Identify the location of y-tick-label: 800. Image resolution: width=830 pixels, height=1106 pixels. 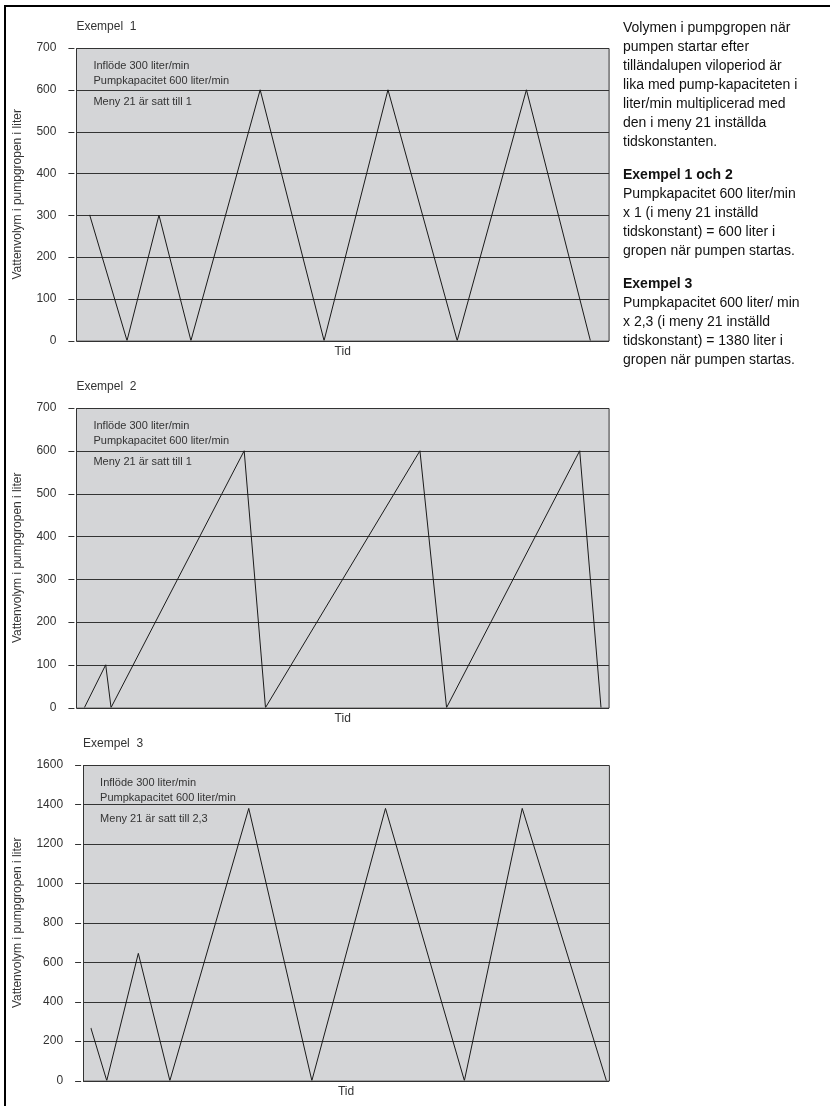
(53, 922).